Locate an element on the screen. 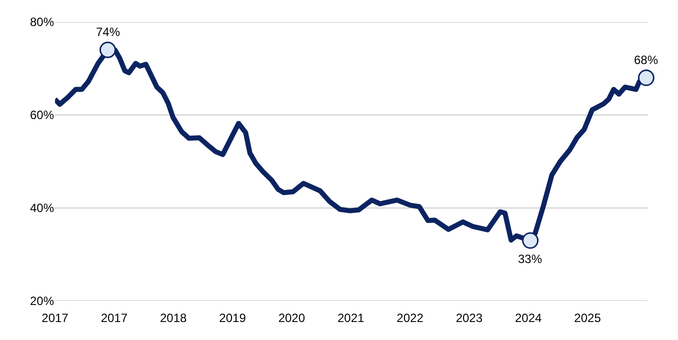 The height and width of the screenshot is (340, 678). y-tick-label: 40% is located at coordinates (42, 208).